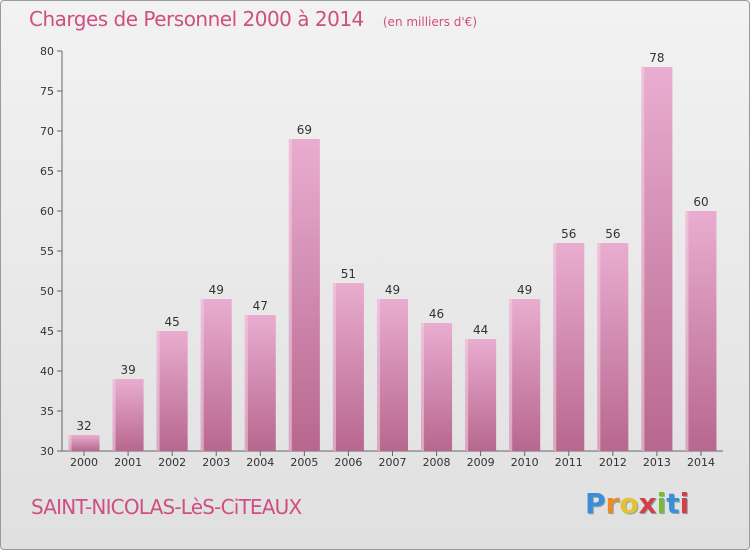 This screenshot has height=550, width=750. Describe the element at coordinates (83, 426) in the screenshot. I see `data-label-2000: 32` at that location.